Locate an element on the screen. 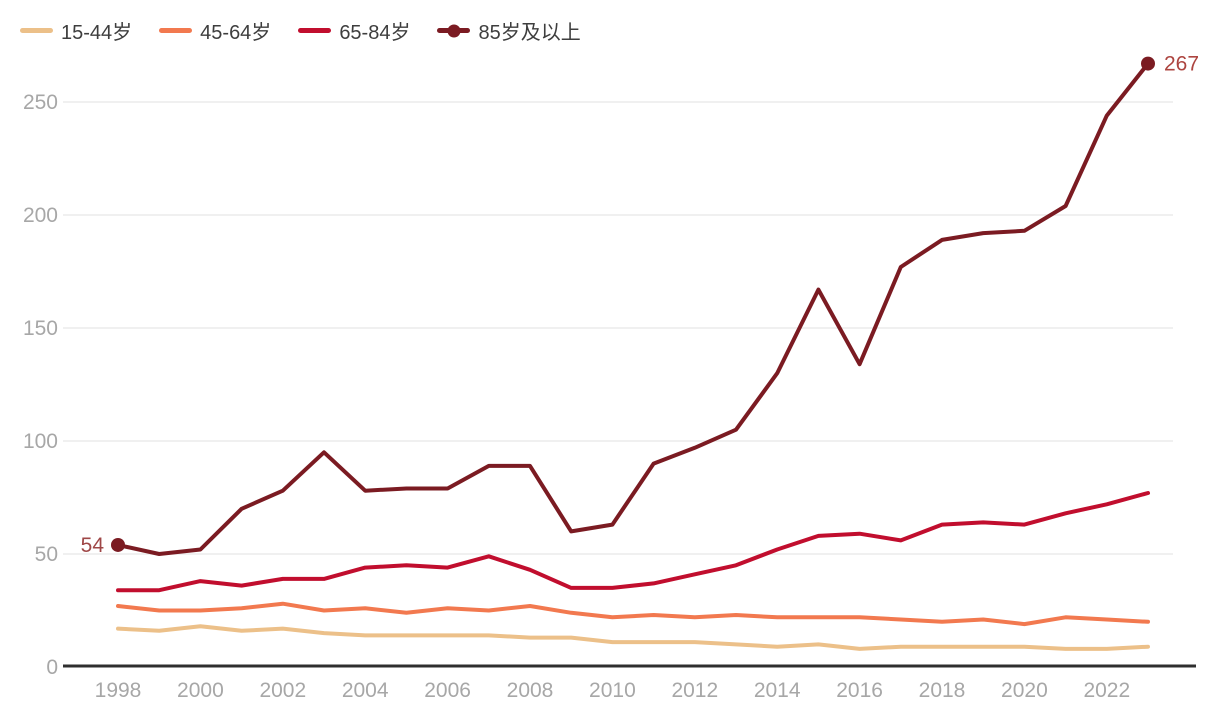  x-tick-label: 2008 is located at coordinates (530, 690).